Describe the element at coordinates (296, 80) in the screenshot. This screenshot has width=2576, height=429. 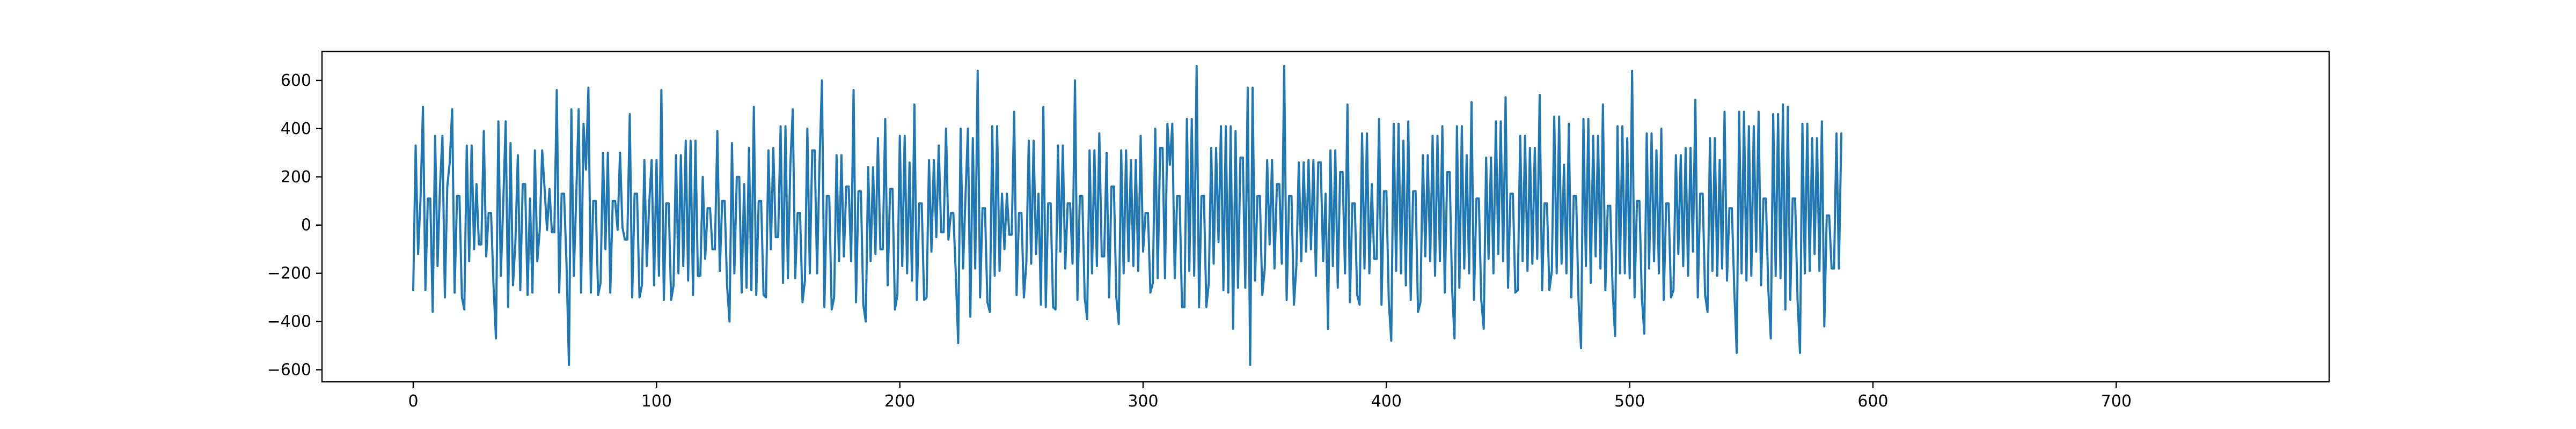
I see `y-tick-label: 600` at that location.